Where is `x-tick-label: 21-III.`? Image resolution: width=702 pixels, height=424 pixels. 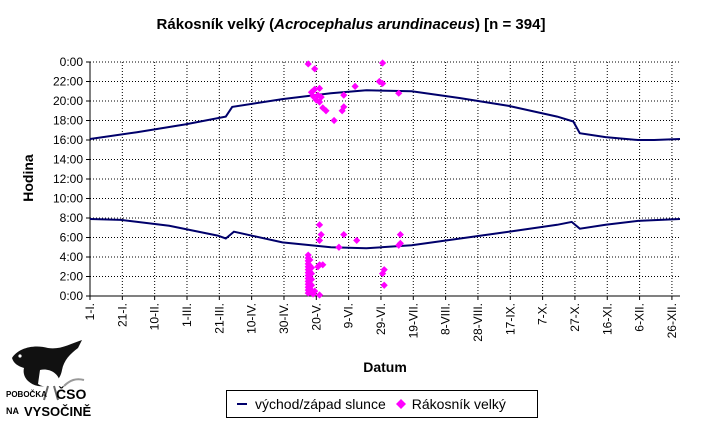 x-tick-label: 21-III. is located at coordinates (219, 318).